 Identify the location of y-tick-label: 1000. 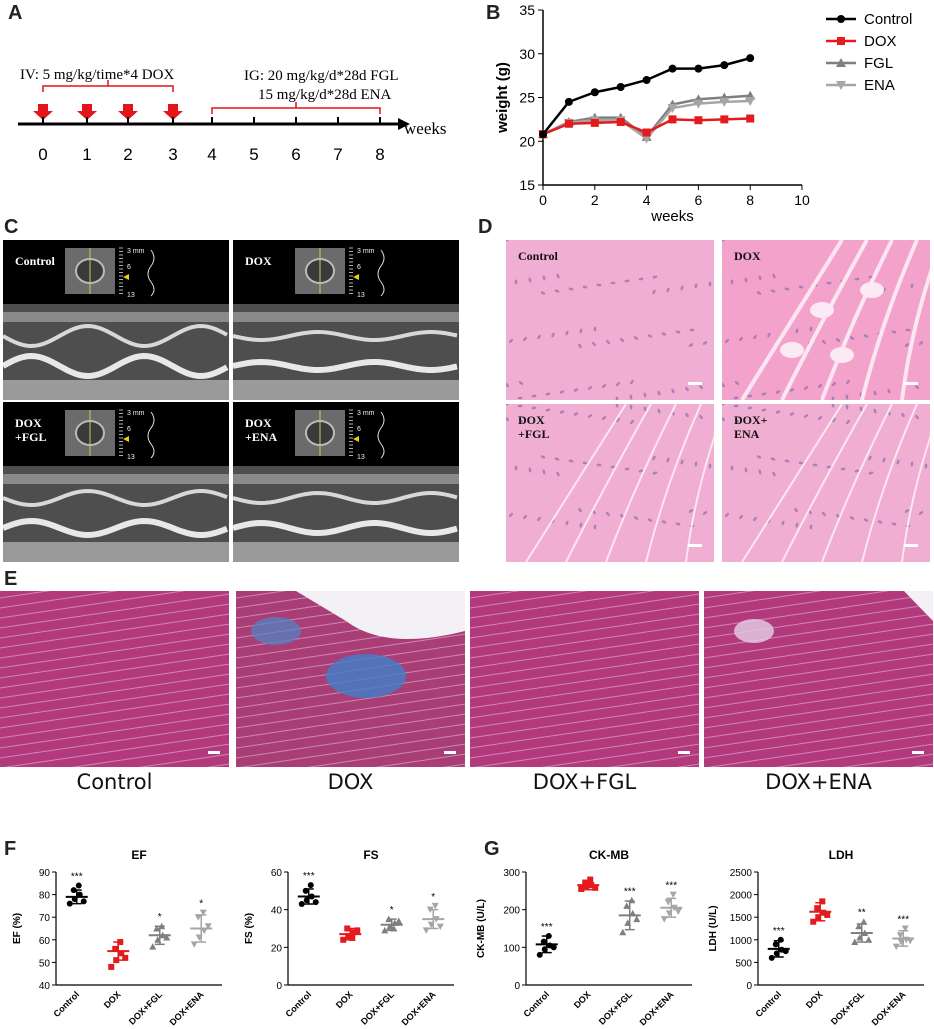
(741, 941).